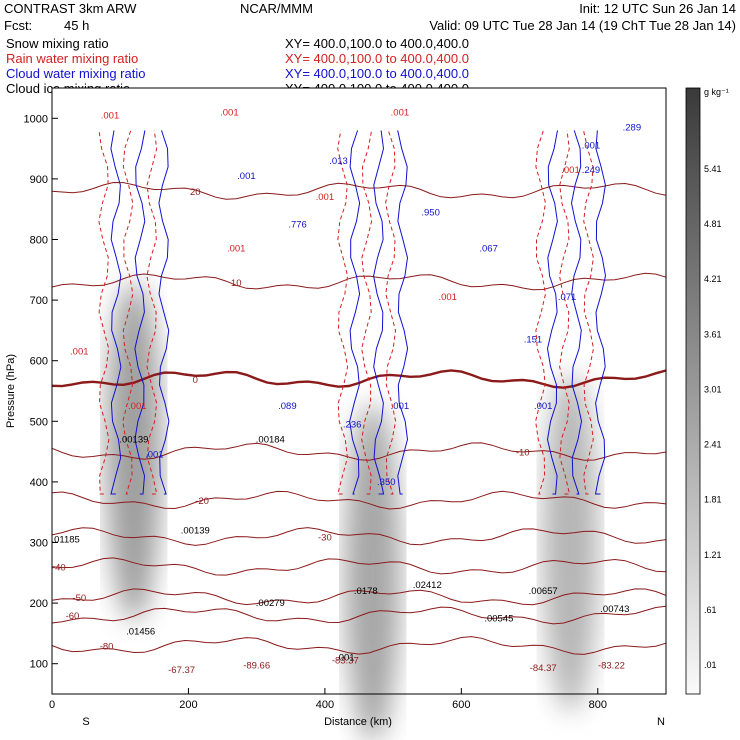 This screenshot has width=740, height=740. I want to click on contour-annotation: .00184, so click(270, 440).